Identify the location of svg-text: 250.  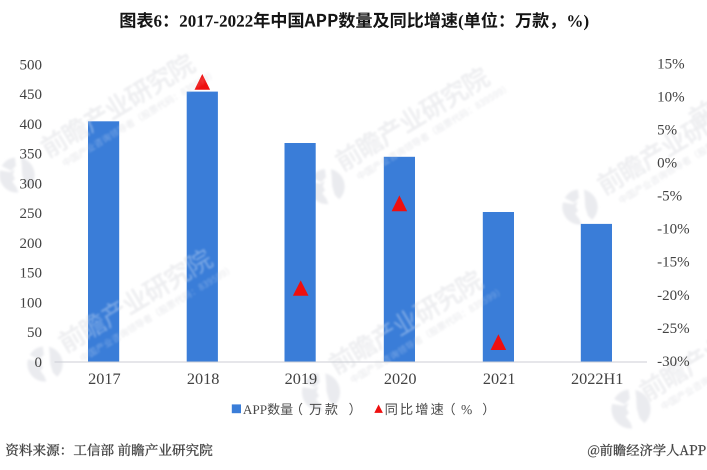
(31, 214).